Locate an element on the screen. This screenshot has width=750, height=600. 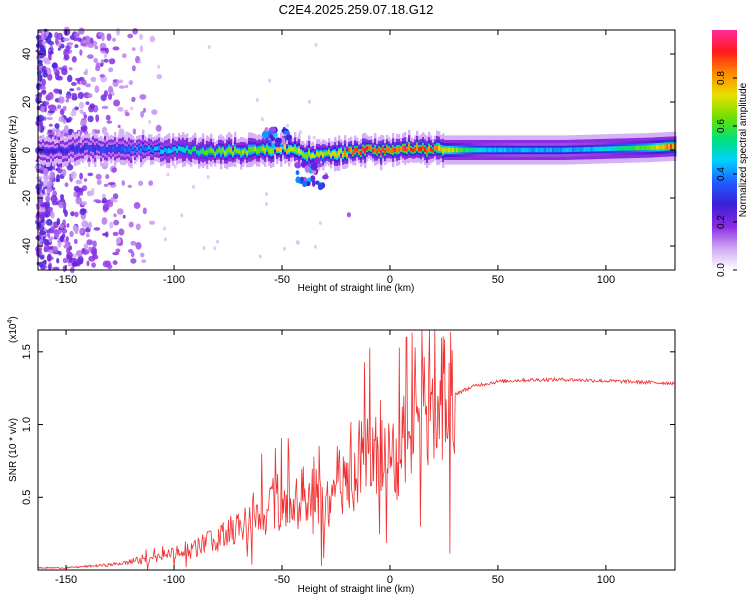
y-tick-label: 0 is located at coordinates (27, 150).